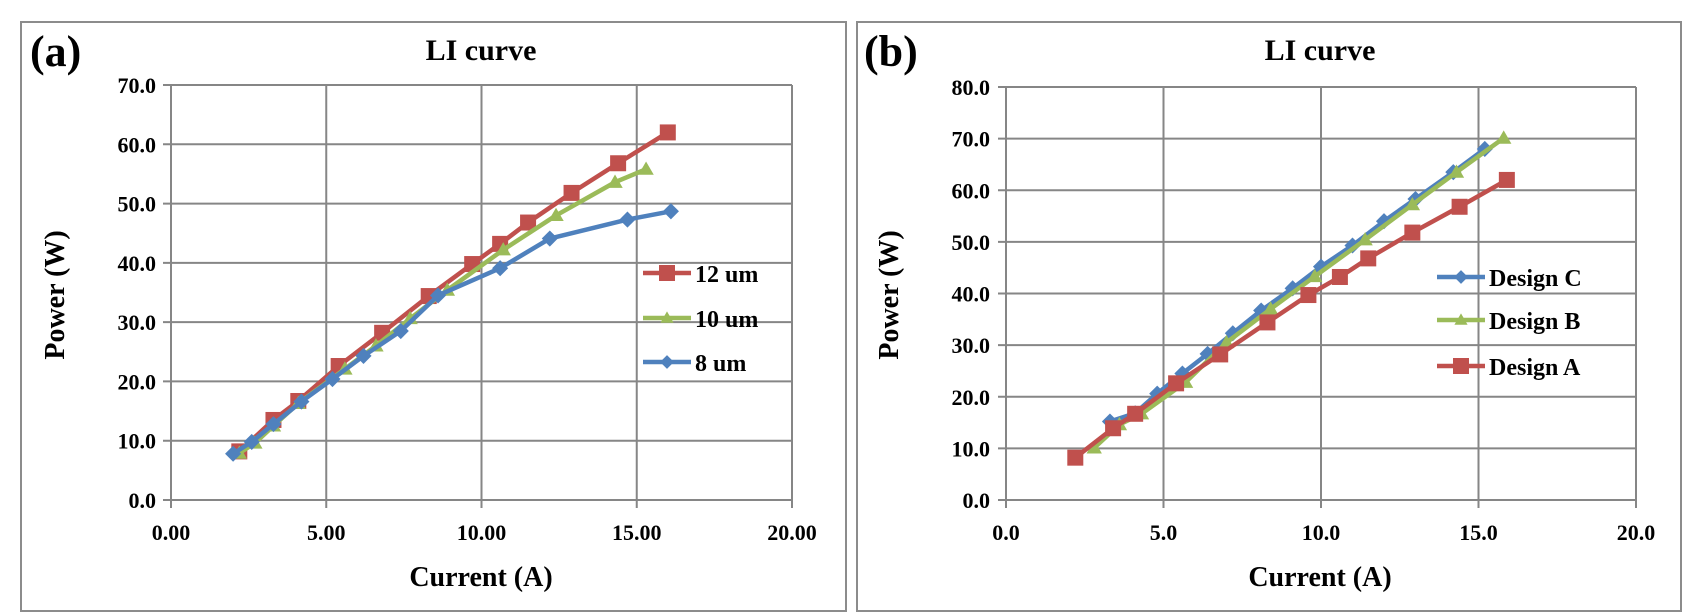 The image size is (1683, 613). Describe the element at coordinates (1006, 532) in the screenshot. I see `x-tick-label: 0.0` at that location.